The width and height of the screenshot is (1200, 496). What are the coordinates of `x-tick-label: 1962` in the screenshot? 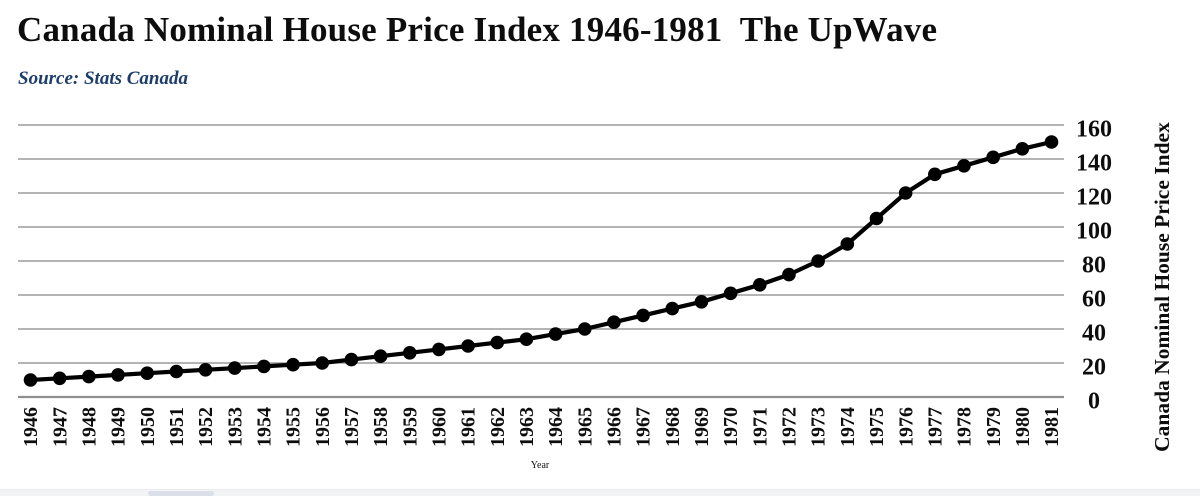 It's located at (498, 427).